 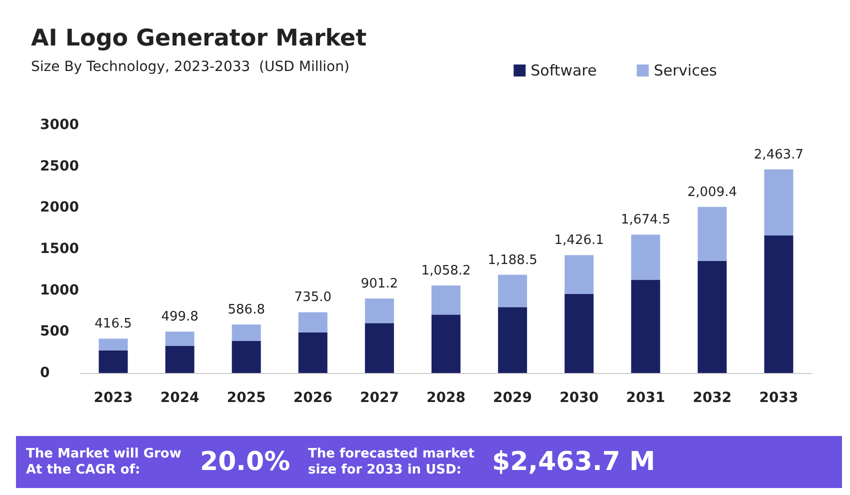 What do you see at coordinates (180, 398) in the screenshot?
I see `x-tick-label: 2024` at bounding box center [180, 398].